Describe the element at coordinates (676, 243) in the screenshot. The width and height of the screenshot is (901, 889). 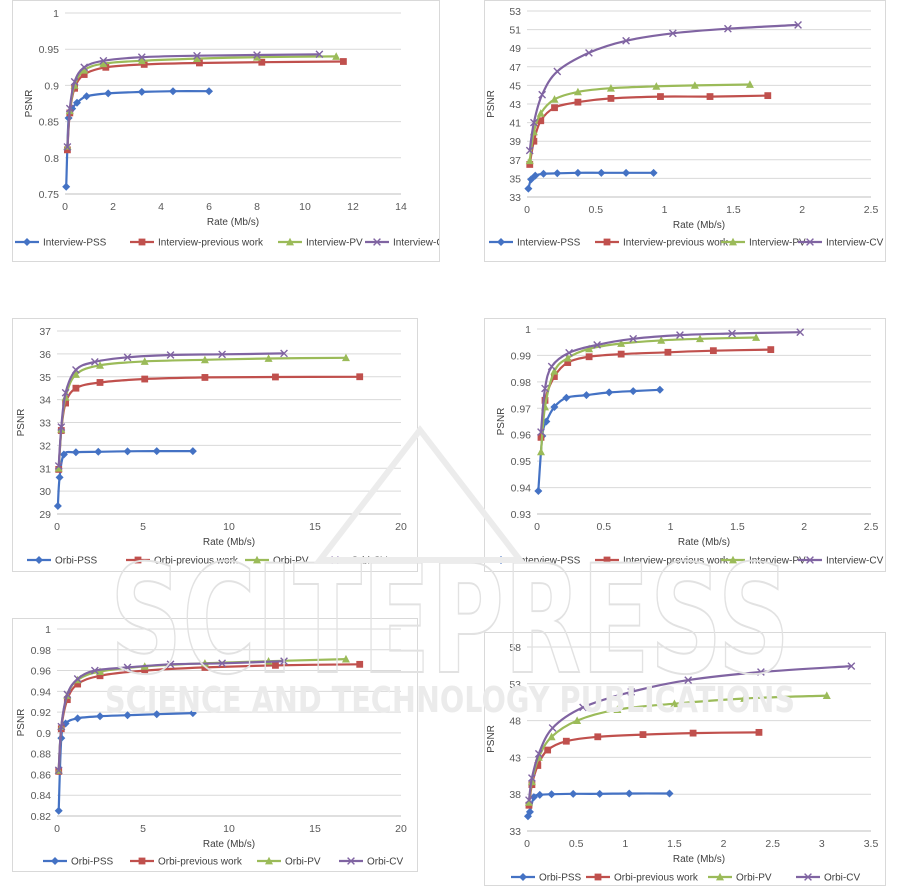
I see `legend-label: Interview-previous work` at that location.